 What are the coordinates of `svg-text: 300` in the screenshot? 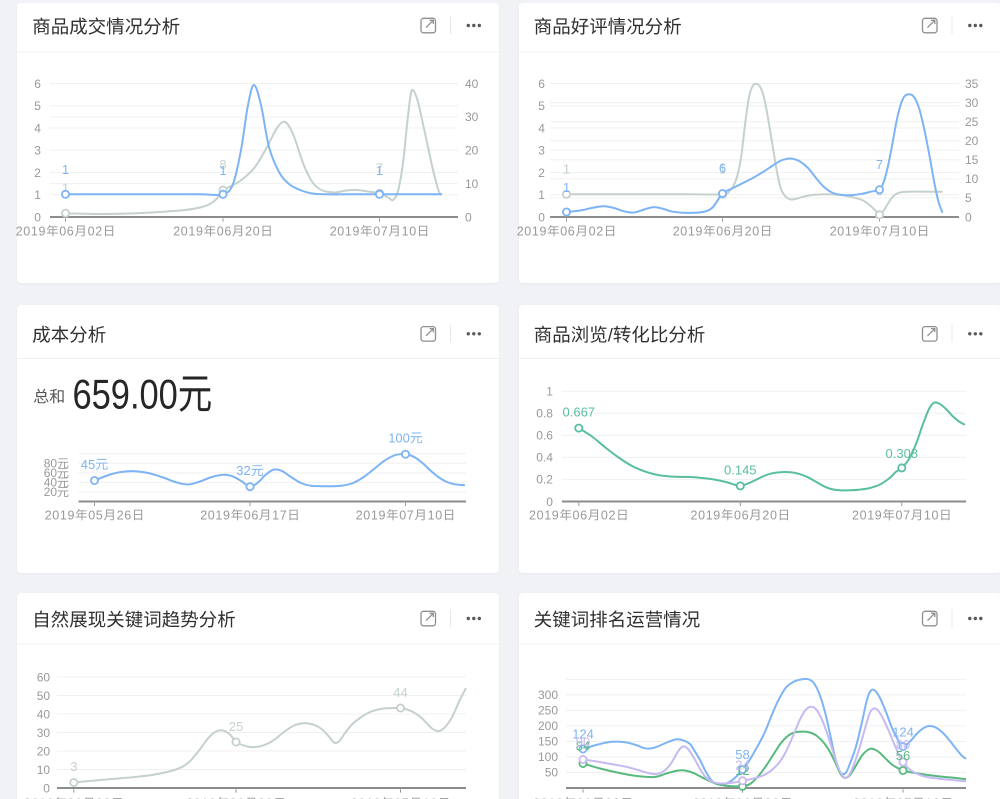 It's located at (548, 695).